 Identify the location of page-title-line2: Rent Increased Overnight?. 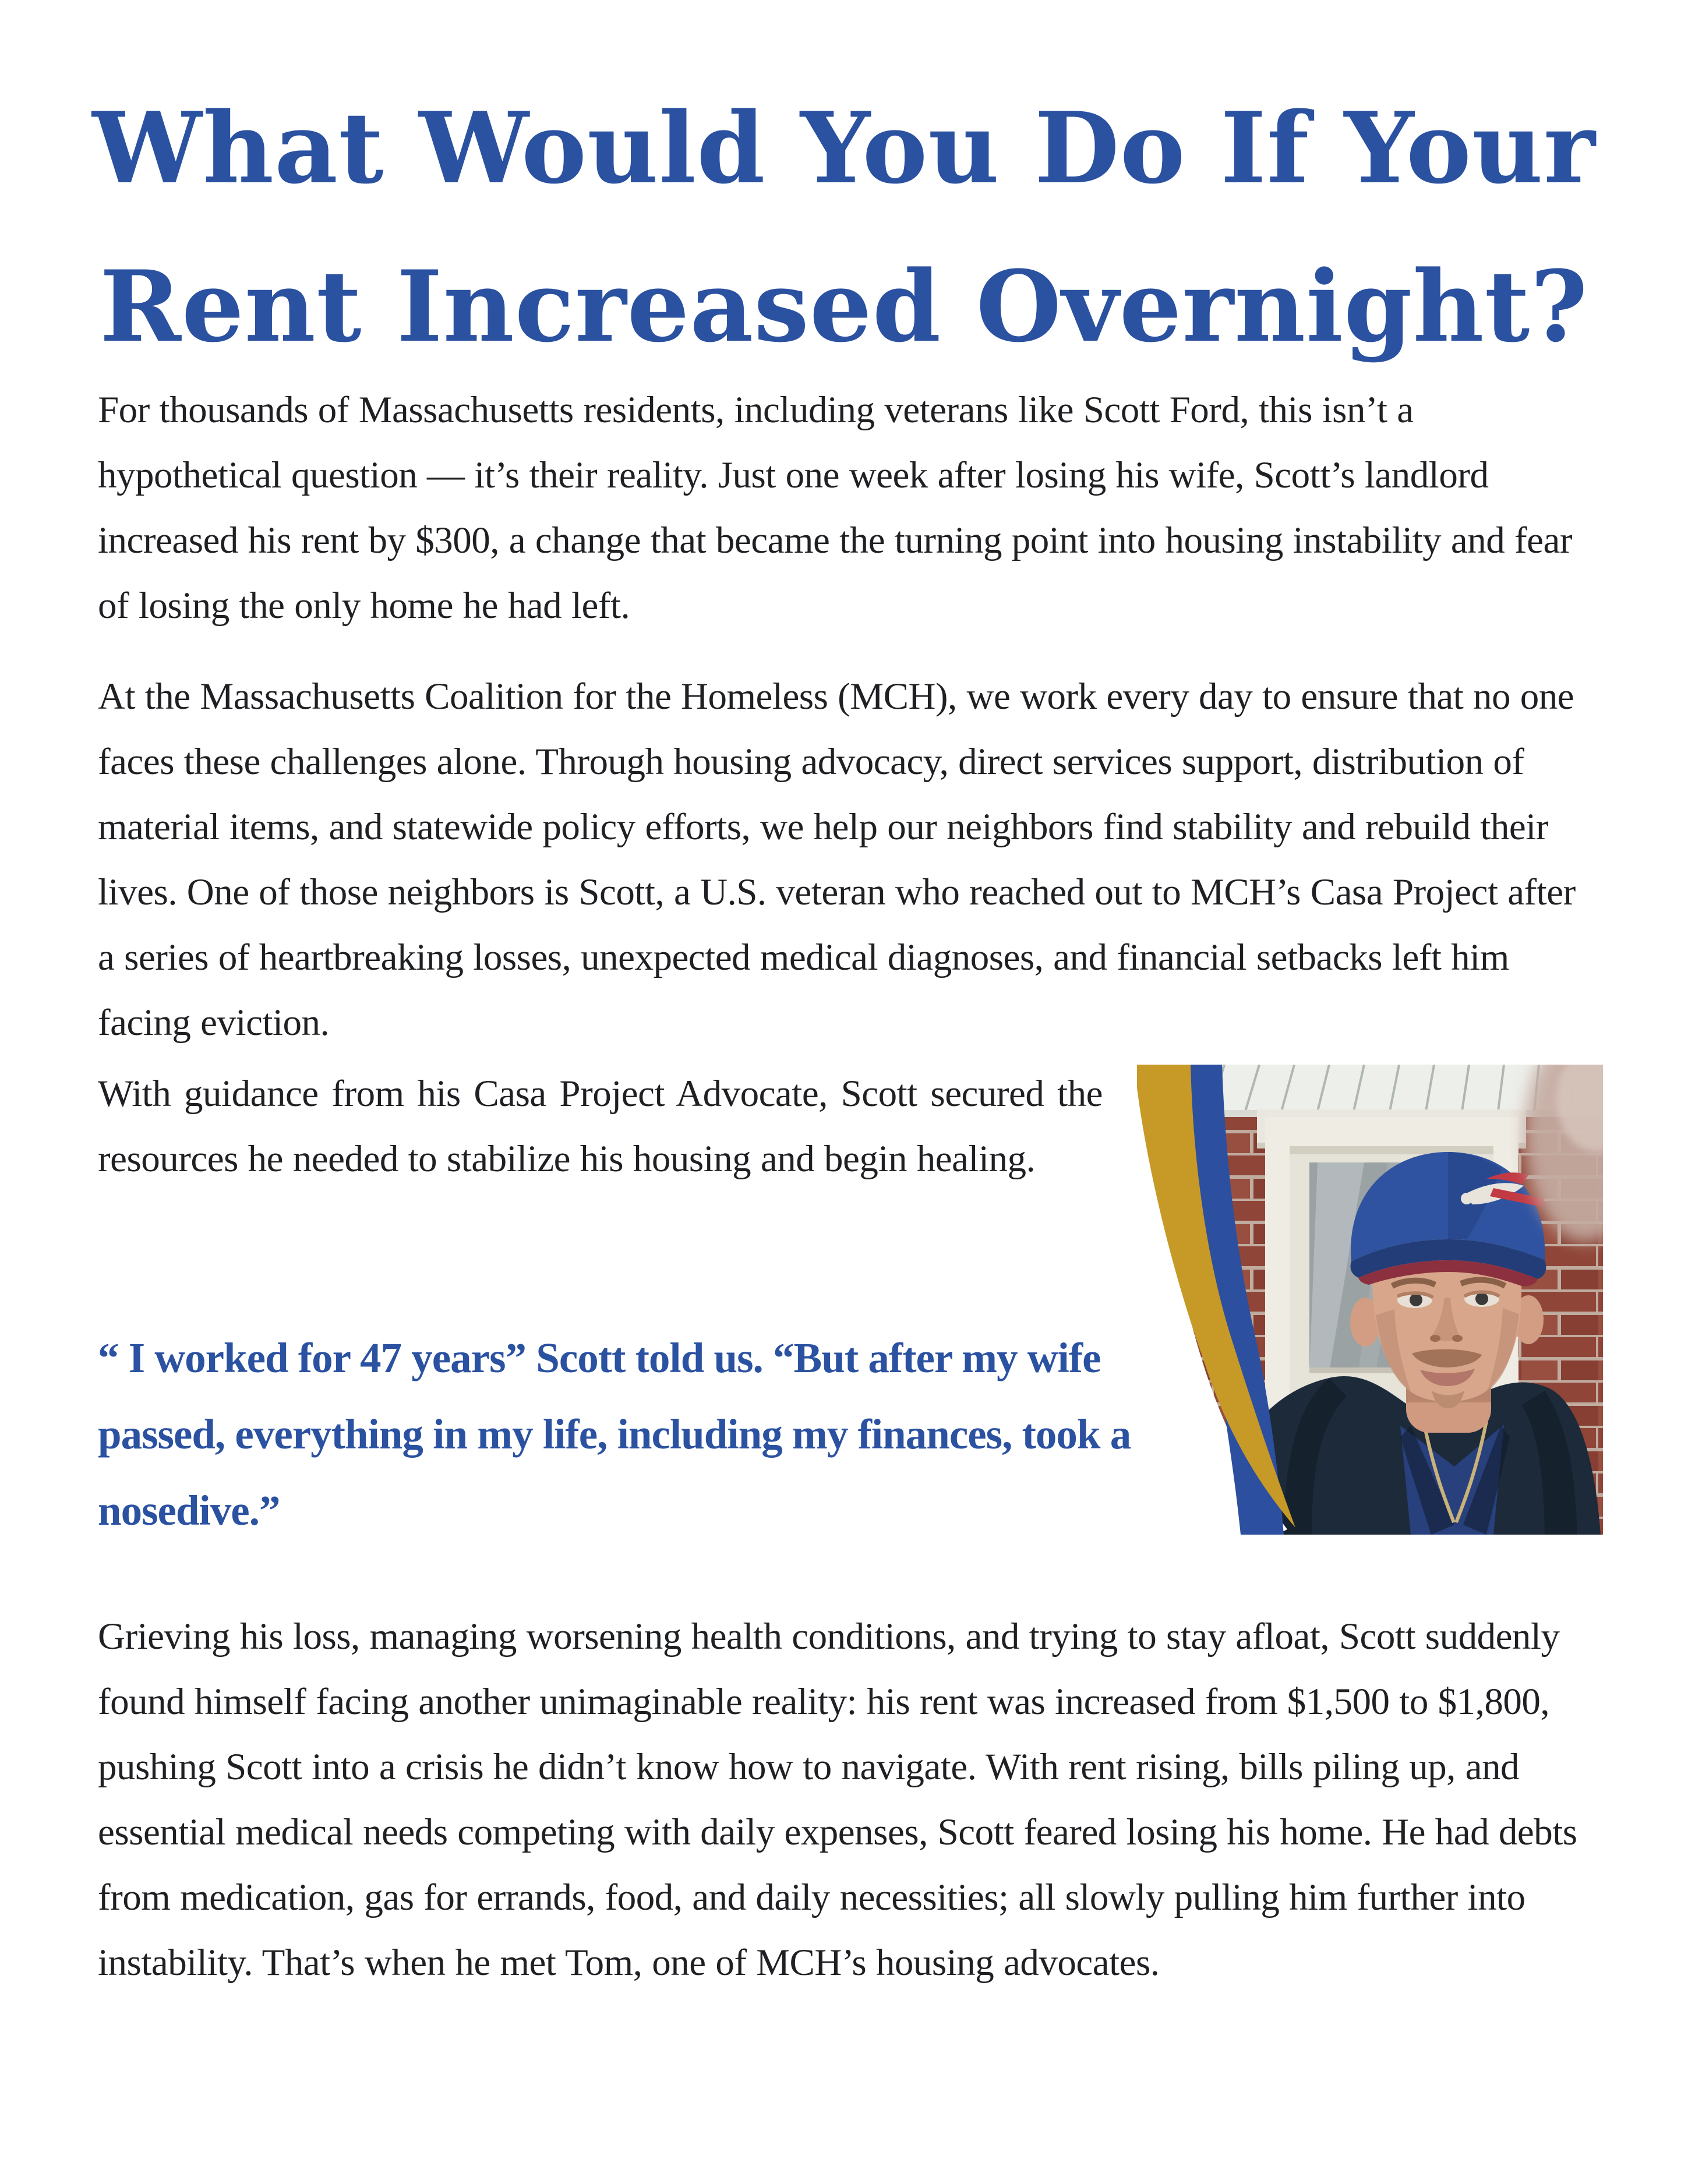
(844, 306).